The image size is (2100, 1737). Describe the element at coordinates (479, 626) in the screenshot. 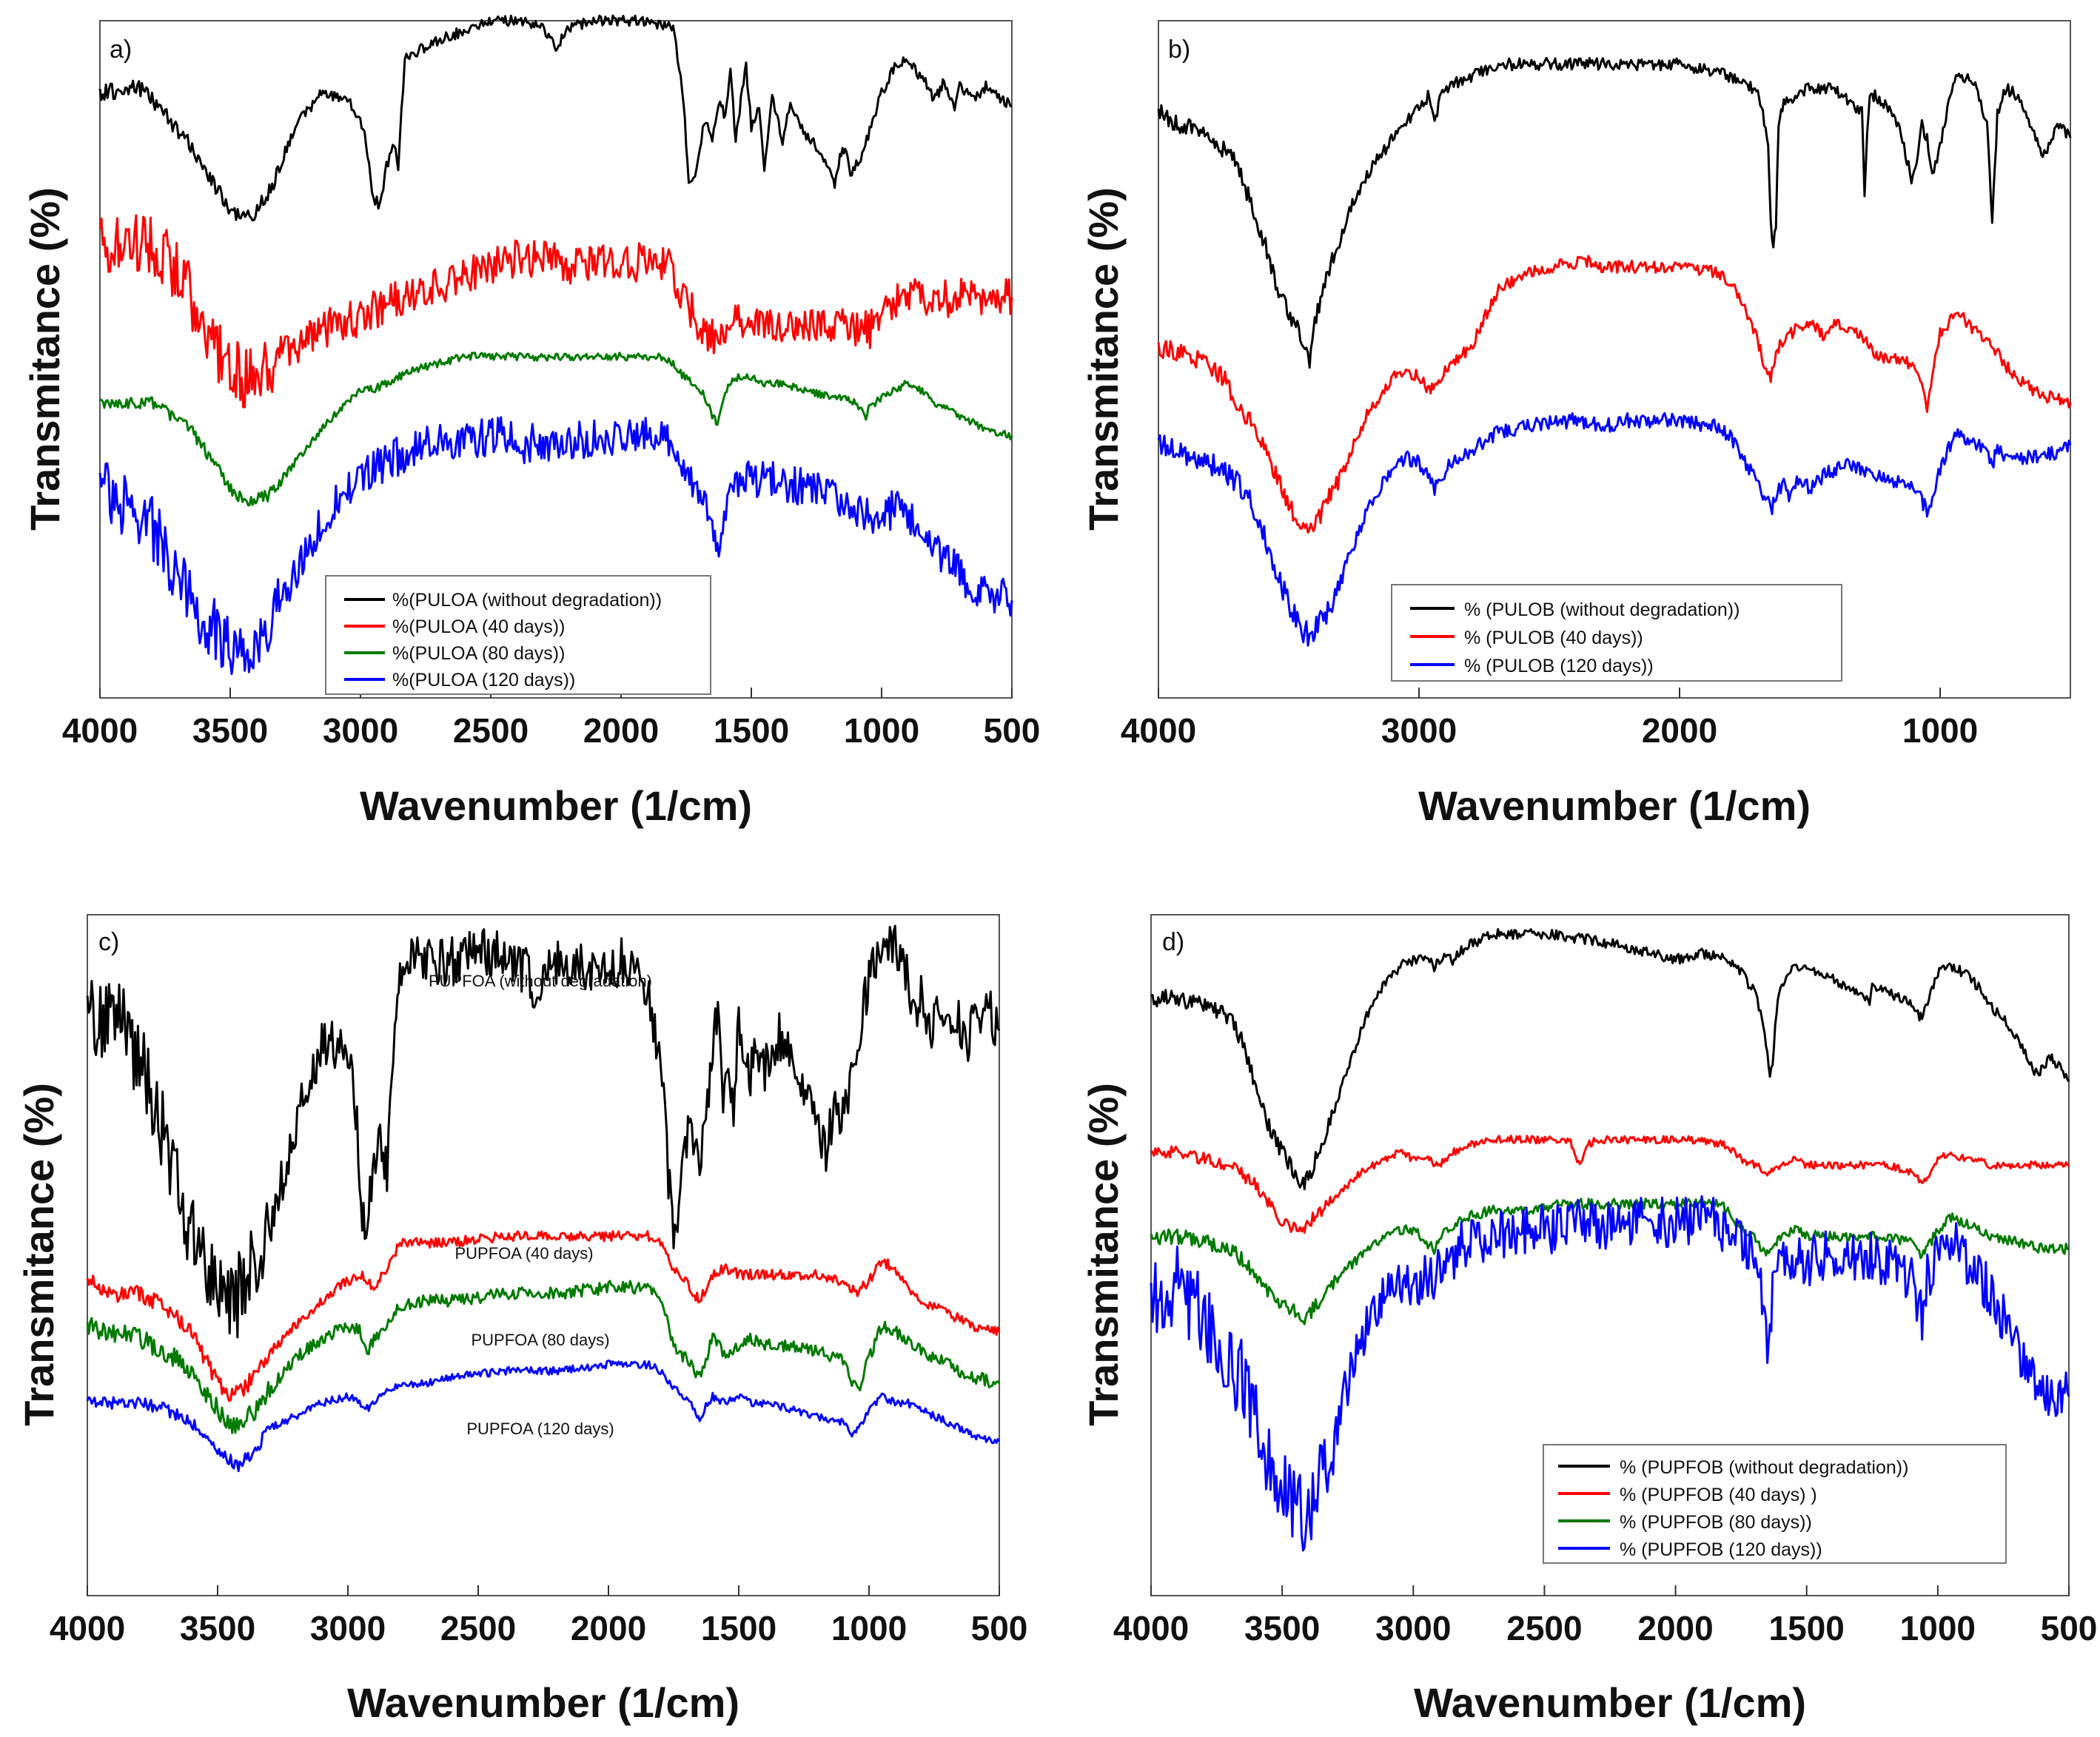

I see `legend-entry: %(PULOA (40 days))` at that location.